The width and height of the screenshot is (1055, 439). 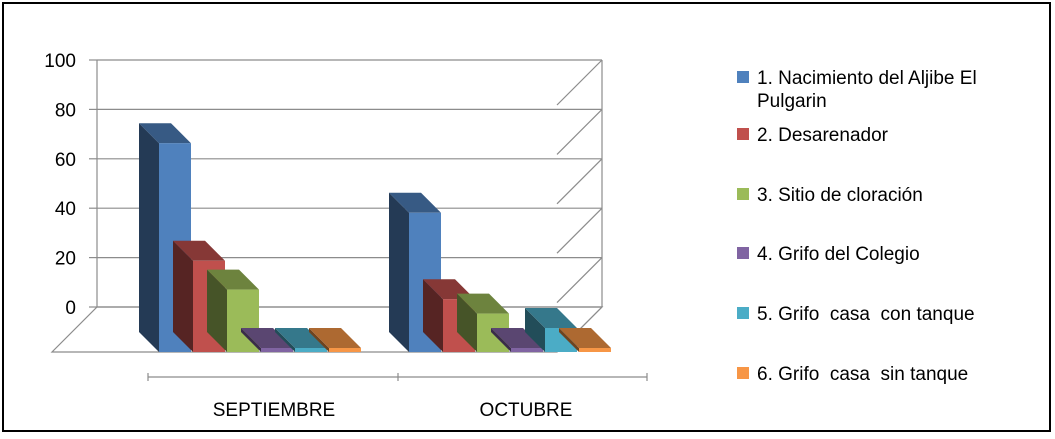 I want to click on legend-item: 3. Sitio de cloración, so click(x=830, y=195).